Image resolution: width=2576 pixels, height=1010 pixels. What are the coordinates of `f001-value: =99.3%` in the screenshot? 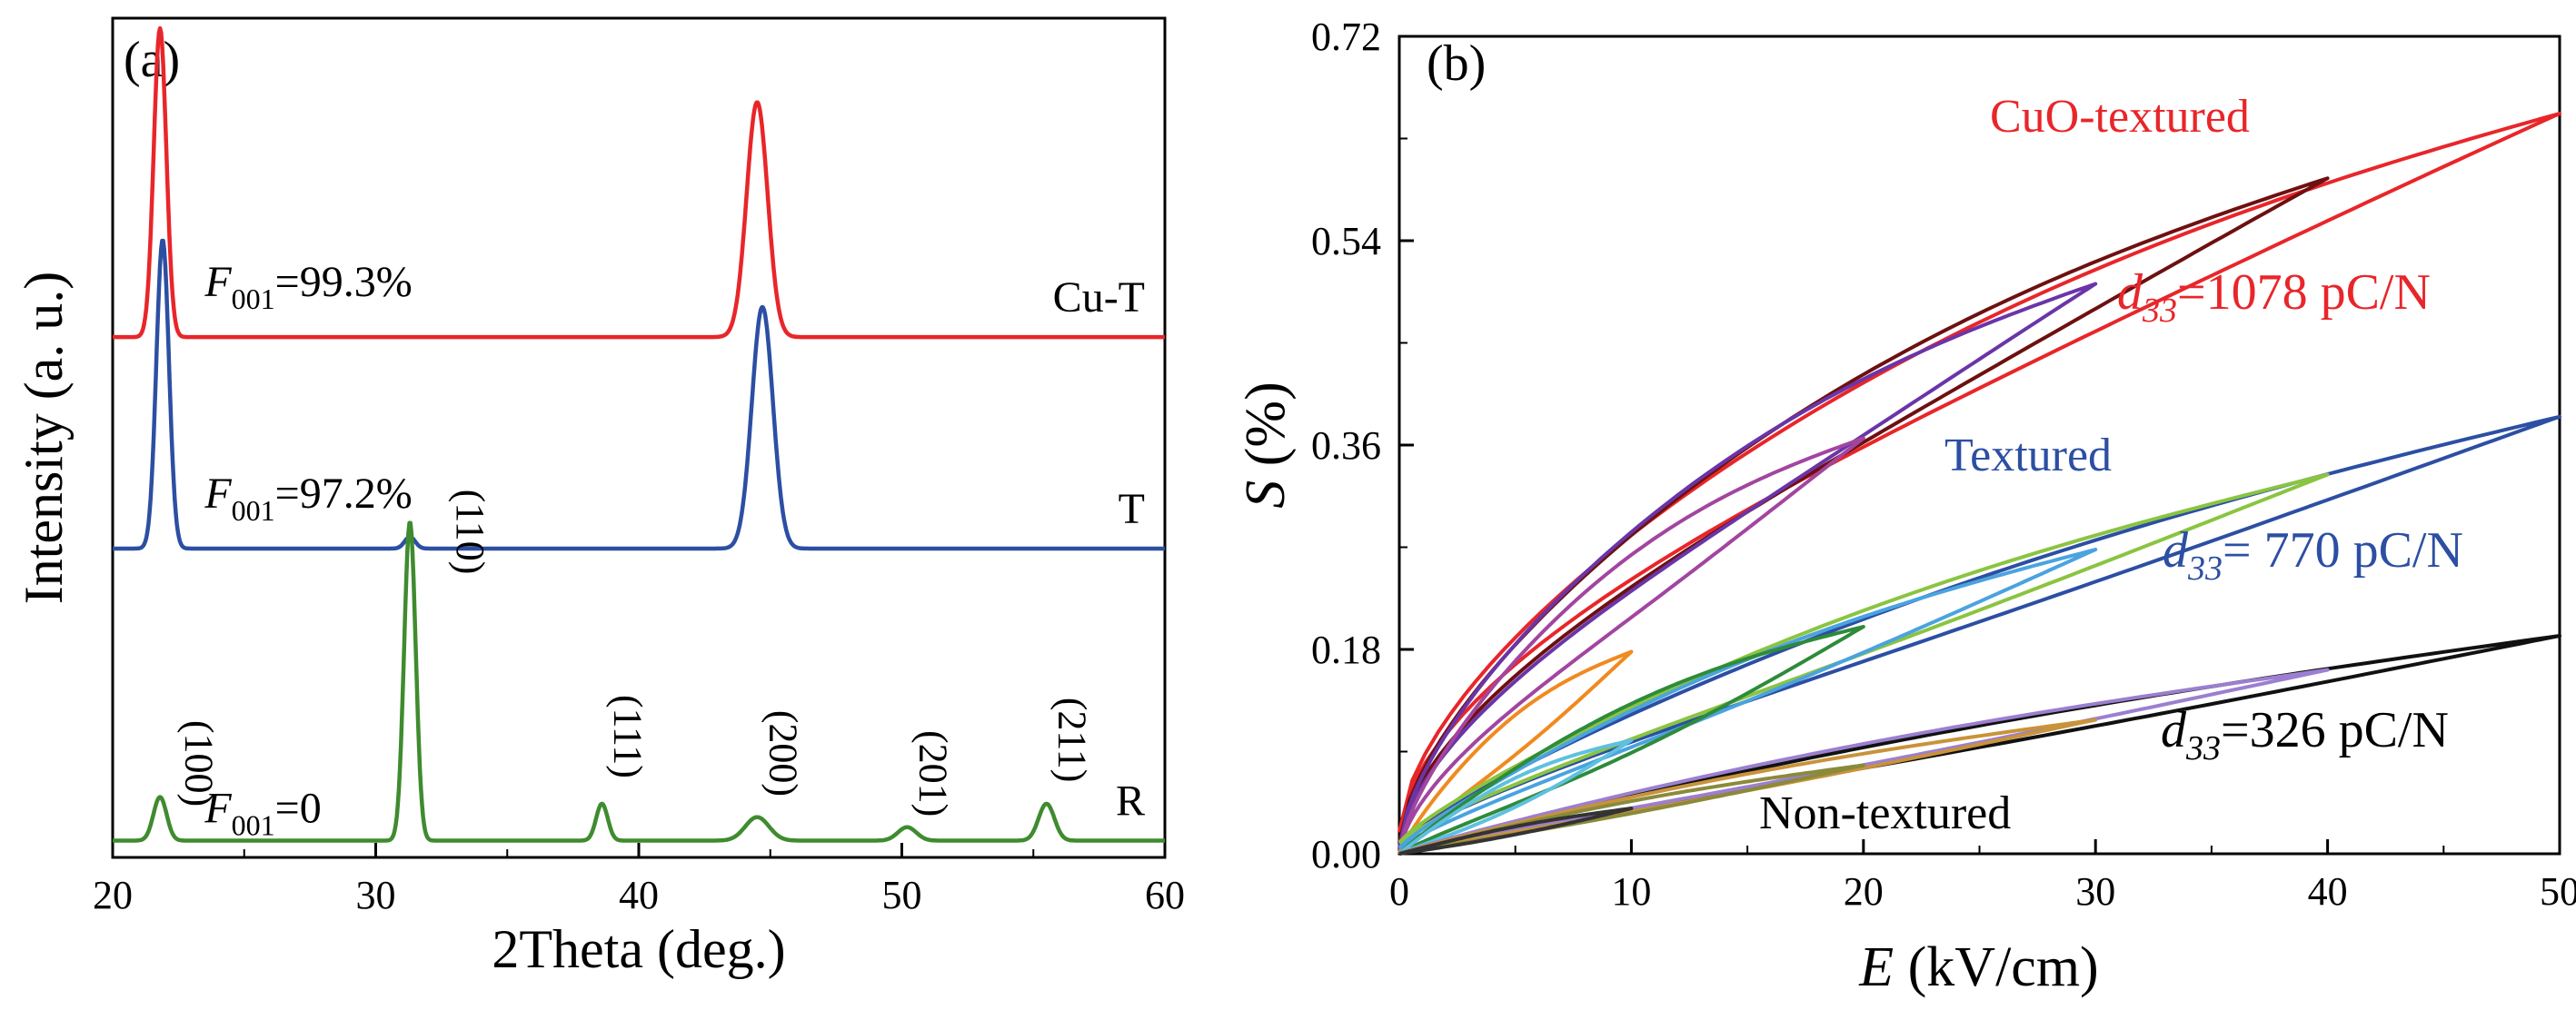 It's located at (344, 282).